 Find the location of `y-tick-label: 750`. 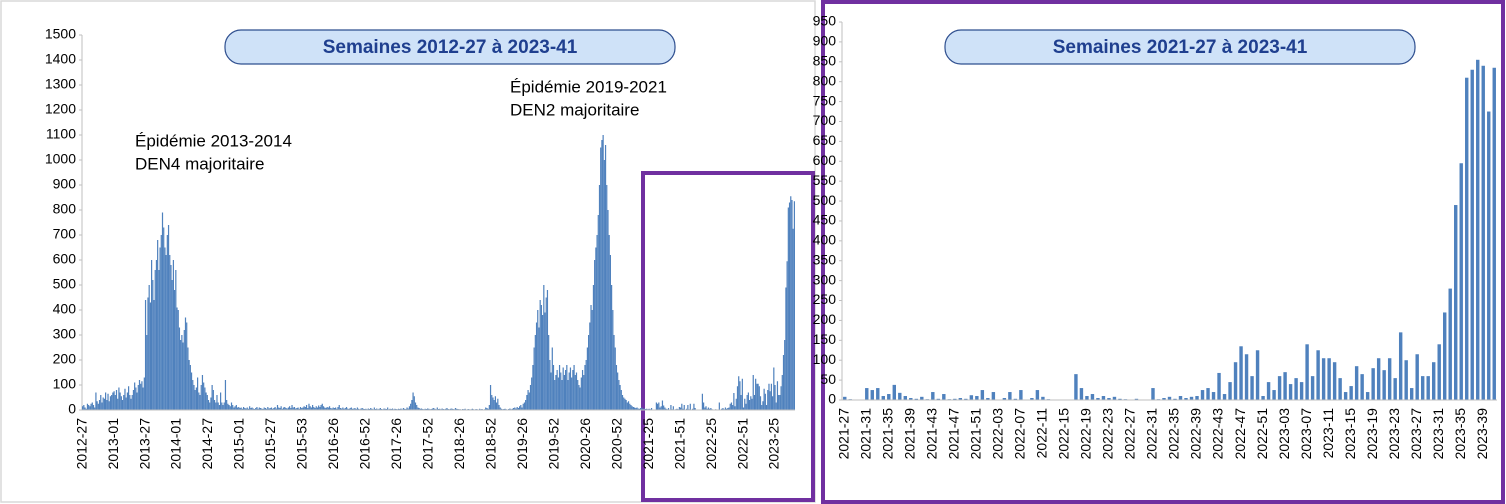

y-tick-label: 750 is located at coordinates (825, 100).